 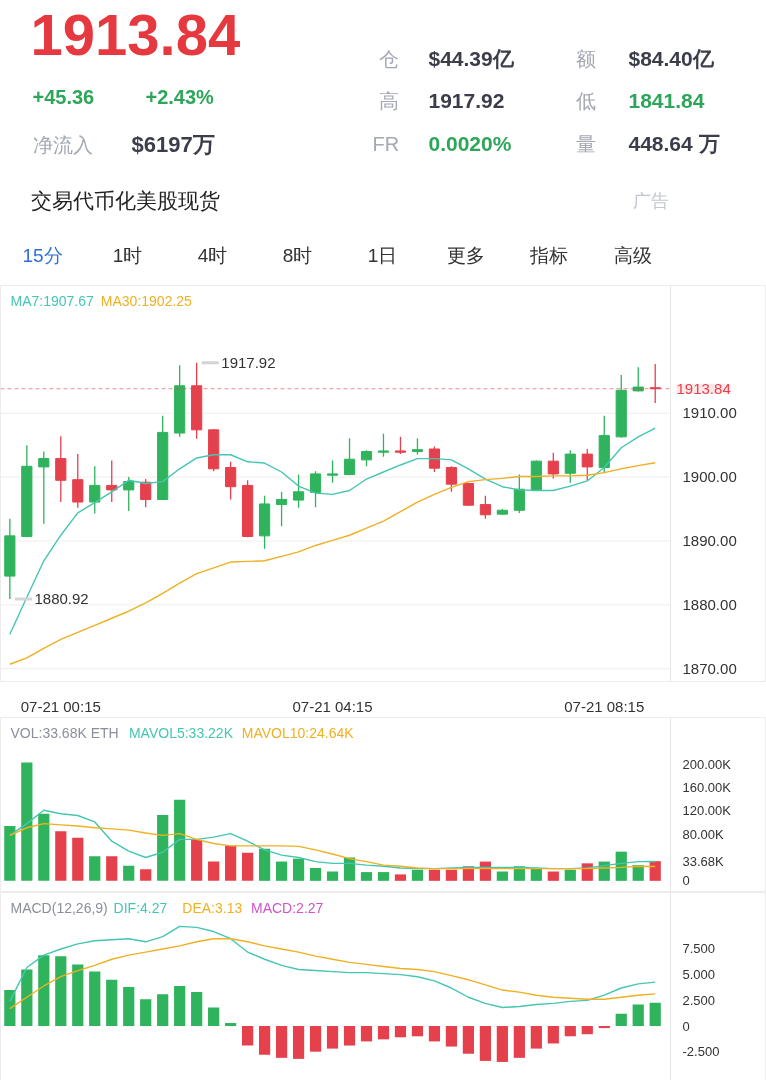 What do you see at coordinates (125, 200) in the screenshot?
I see `text: 交易代币化美股现货` at bounding box center [125, 200].